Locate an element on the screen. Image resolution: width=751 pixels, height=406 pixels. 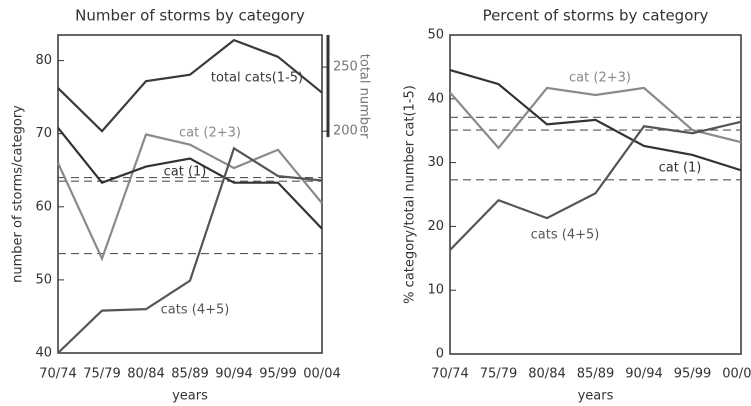
y-tick-label: 20 is located at coordinates (435, 226).